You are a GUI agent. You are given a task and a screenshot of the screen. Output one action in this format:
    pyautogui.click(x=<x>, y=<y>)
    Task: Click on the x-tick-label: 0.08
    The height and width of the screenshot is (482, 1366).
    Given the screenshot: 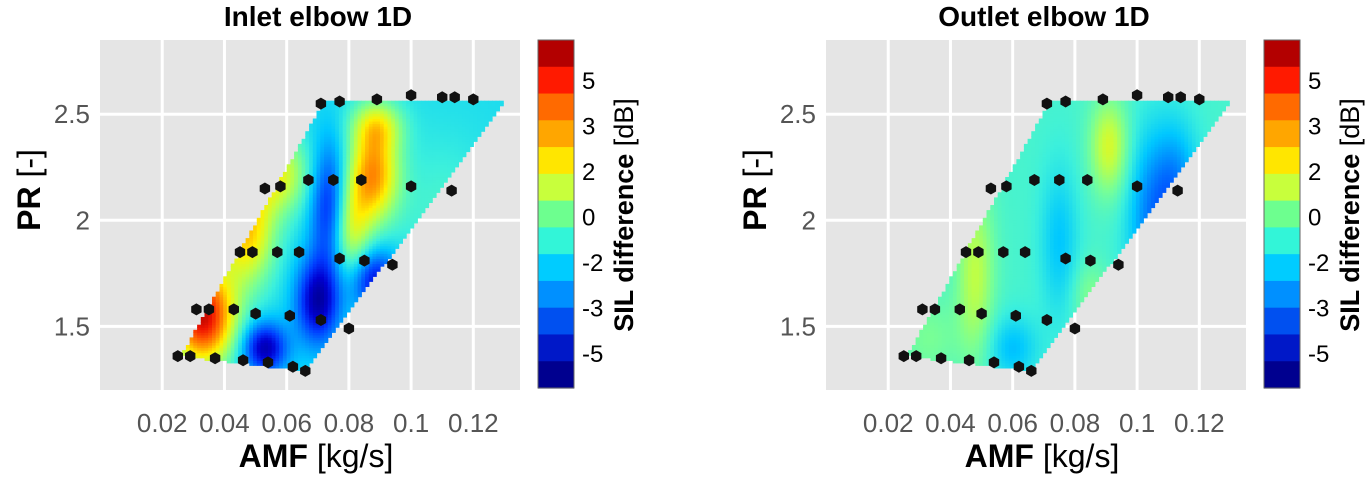 What is the action you would take?
    pyautogui.click(x=349, y=423)
    